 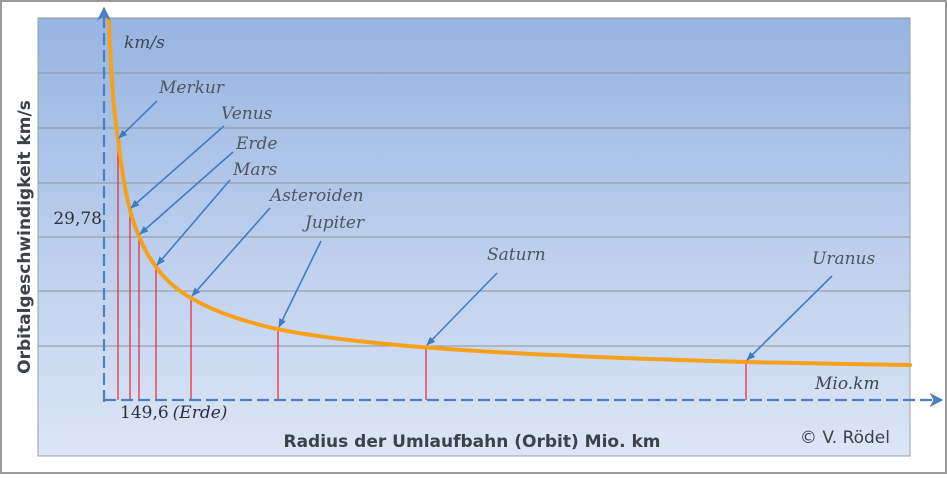 What do you see at coordinates (847, 384) in the screenshot?
I see `x-unit-label: Mio.km` at bounding box center [847, 384].